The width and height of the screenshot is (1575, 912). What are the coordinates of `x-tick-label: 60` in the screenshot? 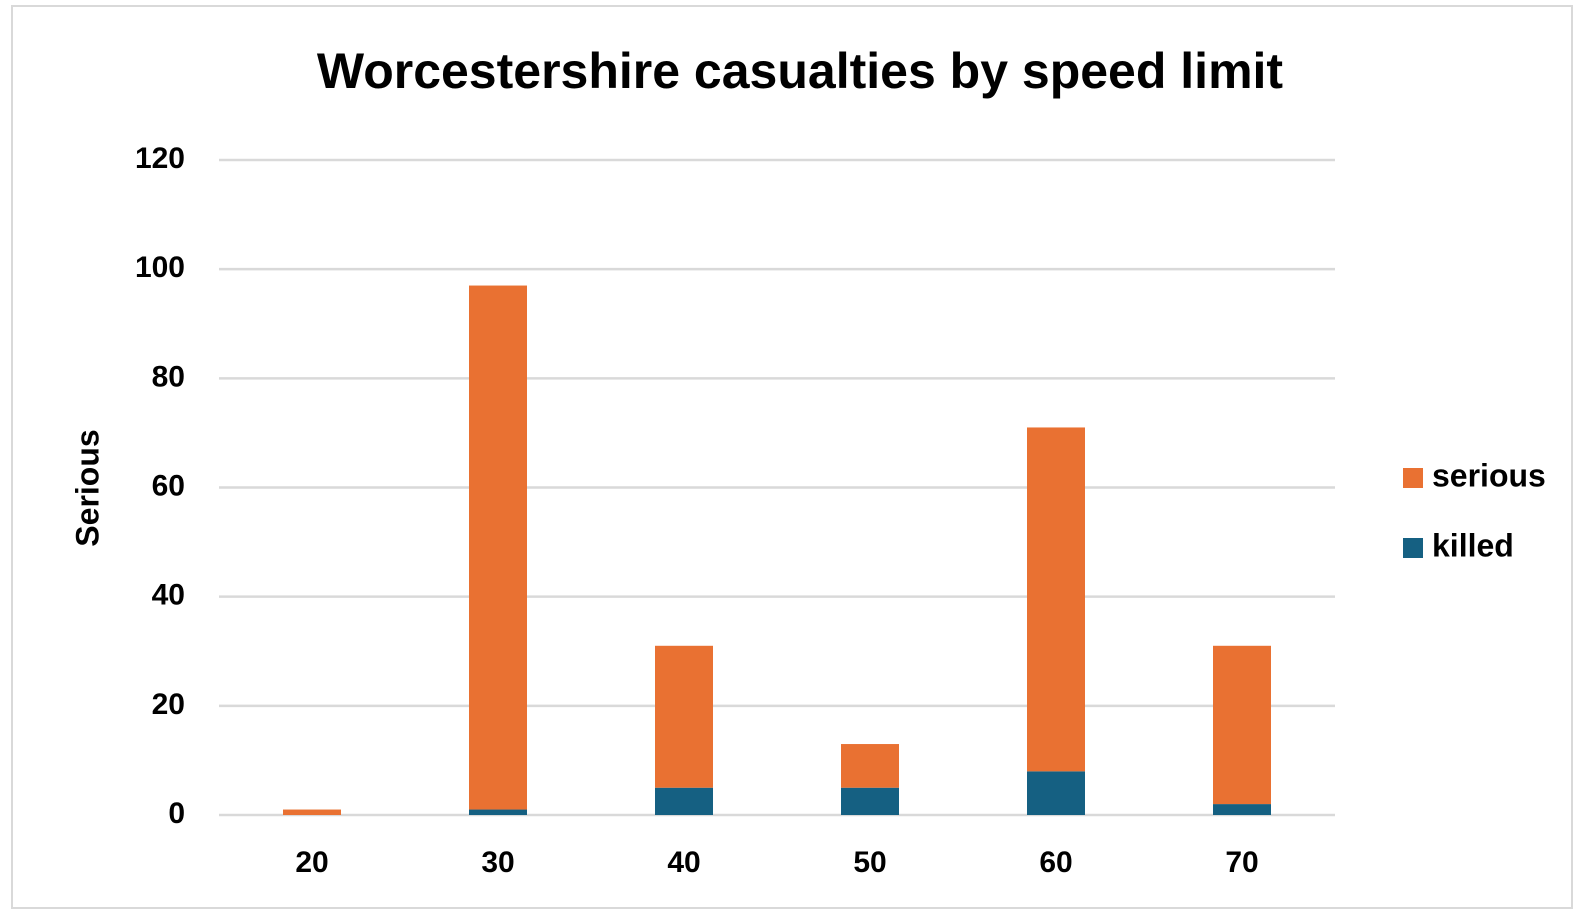 It's located at (1055, 862).